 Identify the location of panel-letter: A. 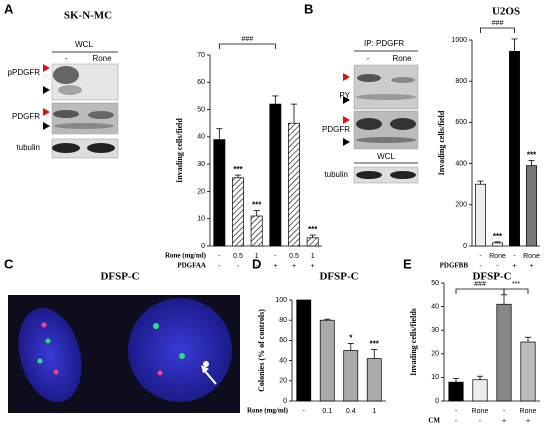
(9, 8).